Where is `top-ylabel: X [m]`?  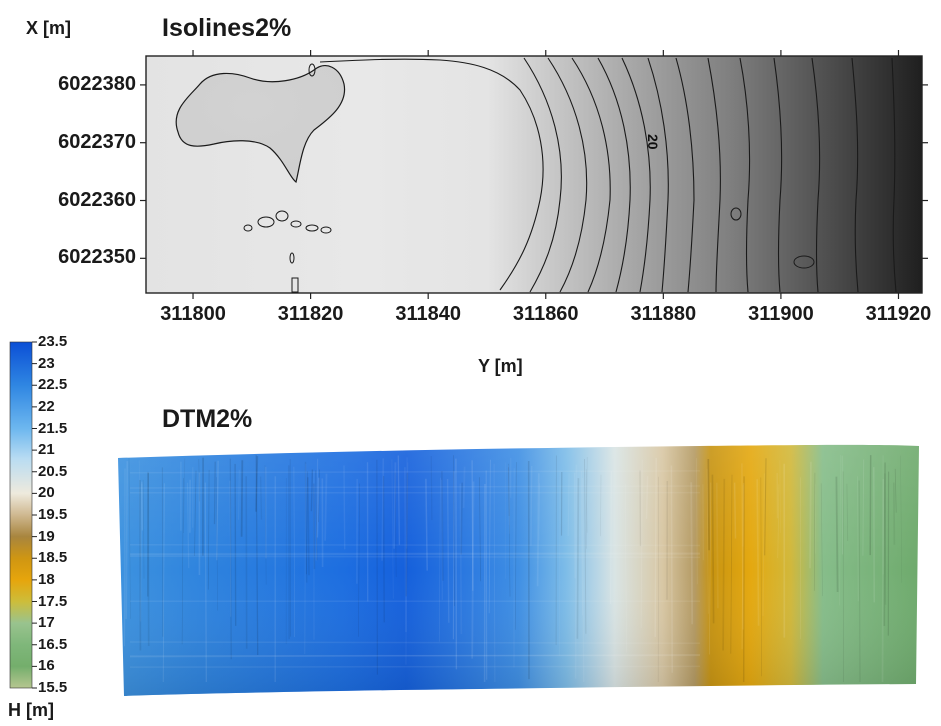 top-ylabel: X [m] is located at coordinates (48, 28).